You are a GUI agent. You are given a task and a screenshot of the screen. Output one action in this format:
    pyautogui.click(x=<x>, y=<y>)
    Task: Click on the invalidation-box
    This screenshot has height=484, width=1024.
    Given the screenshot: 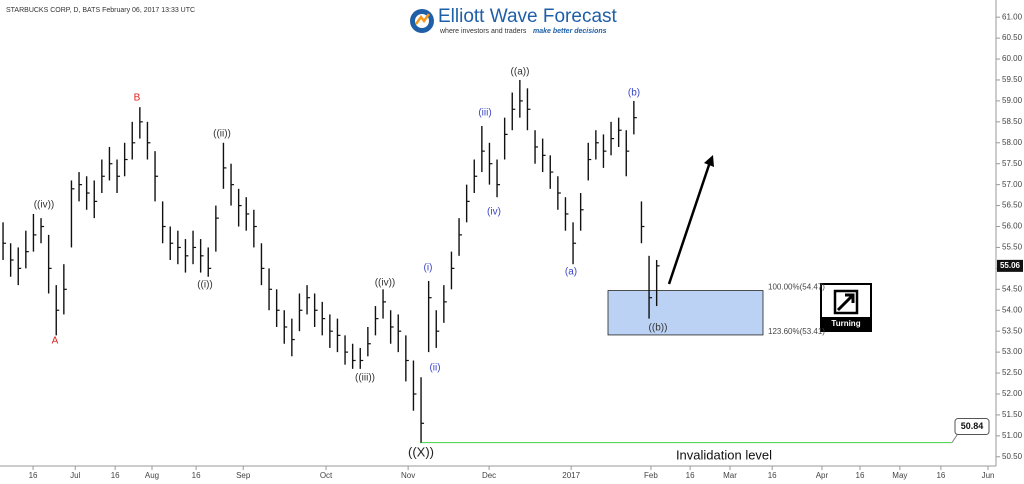 What is the action you would take?
    pyautogui.click(x=972, y=427)
    